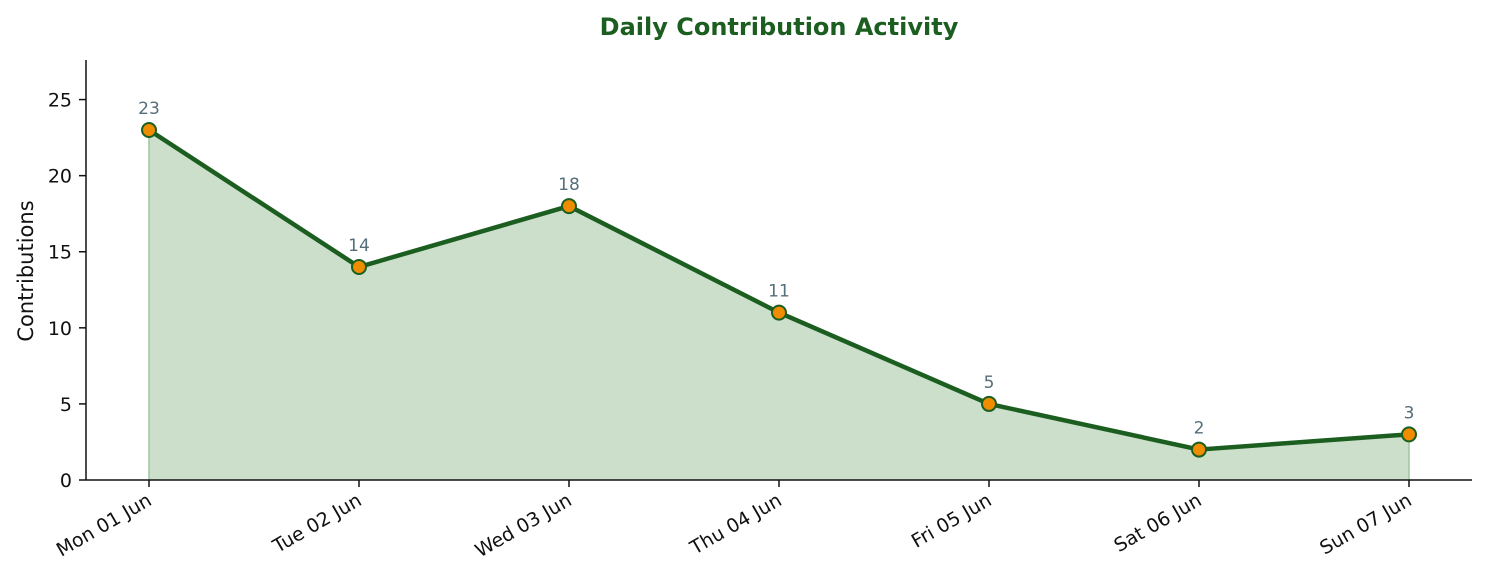  What do you see at coordinates (60, 177) in the screenshot?
I see `y-tick-label: 20` at bounding box center [60, 177].